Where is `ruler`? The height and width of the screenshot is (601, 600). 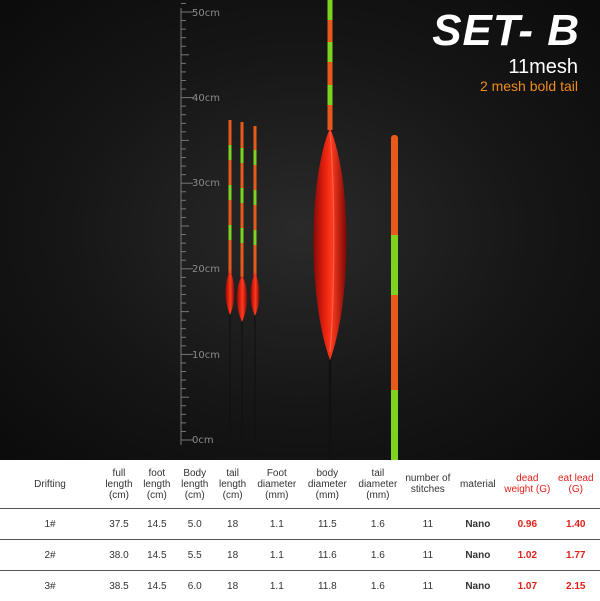
ruler is located at coordinates (187, 224).